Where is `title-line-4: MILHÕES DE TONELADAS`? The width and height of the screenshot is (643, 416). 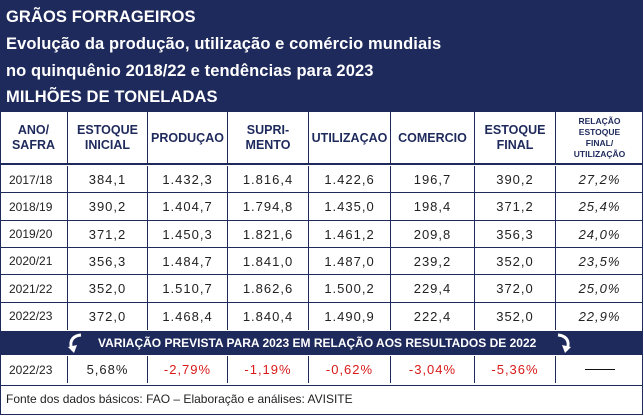 title-line-4: MILHÕES DE TONELADAS is located at coordinates (112, 97).